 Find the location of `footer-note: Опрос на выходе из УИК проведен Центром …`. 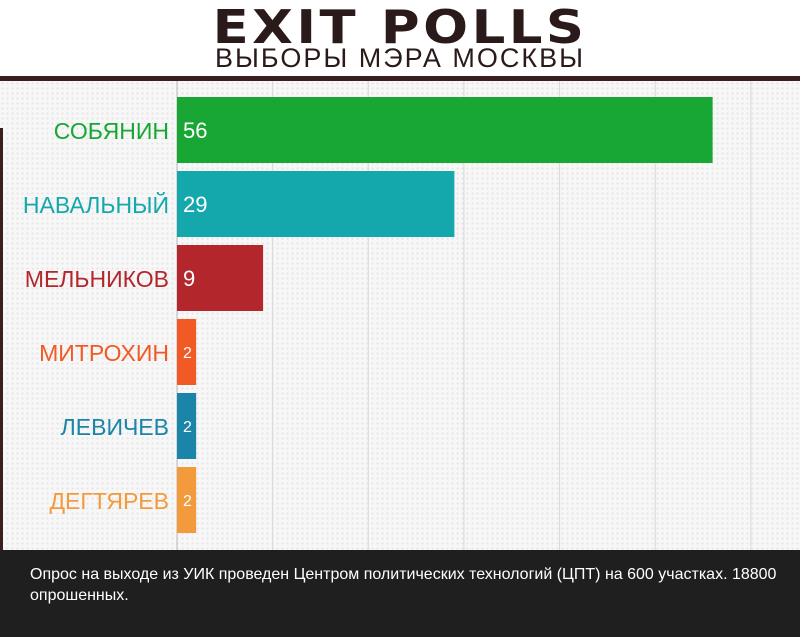

footer-note: Опрос на выходе из УИК проведен Центром … is located at coordinates (403, 585).